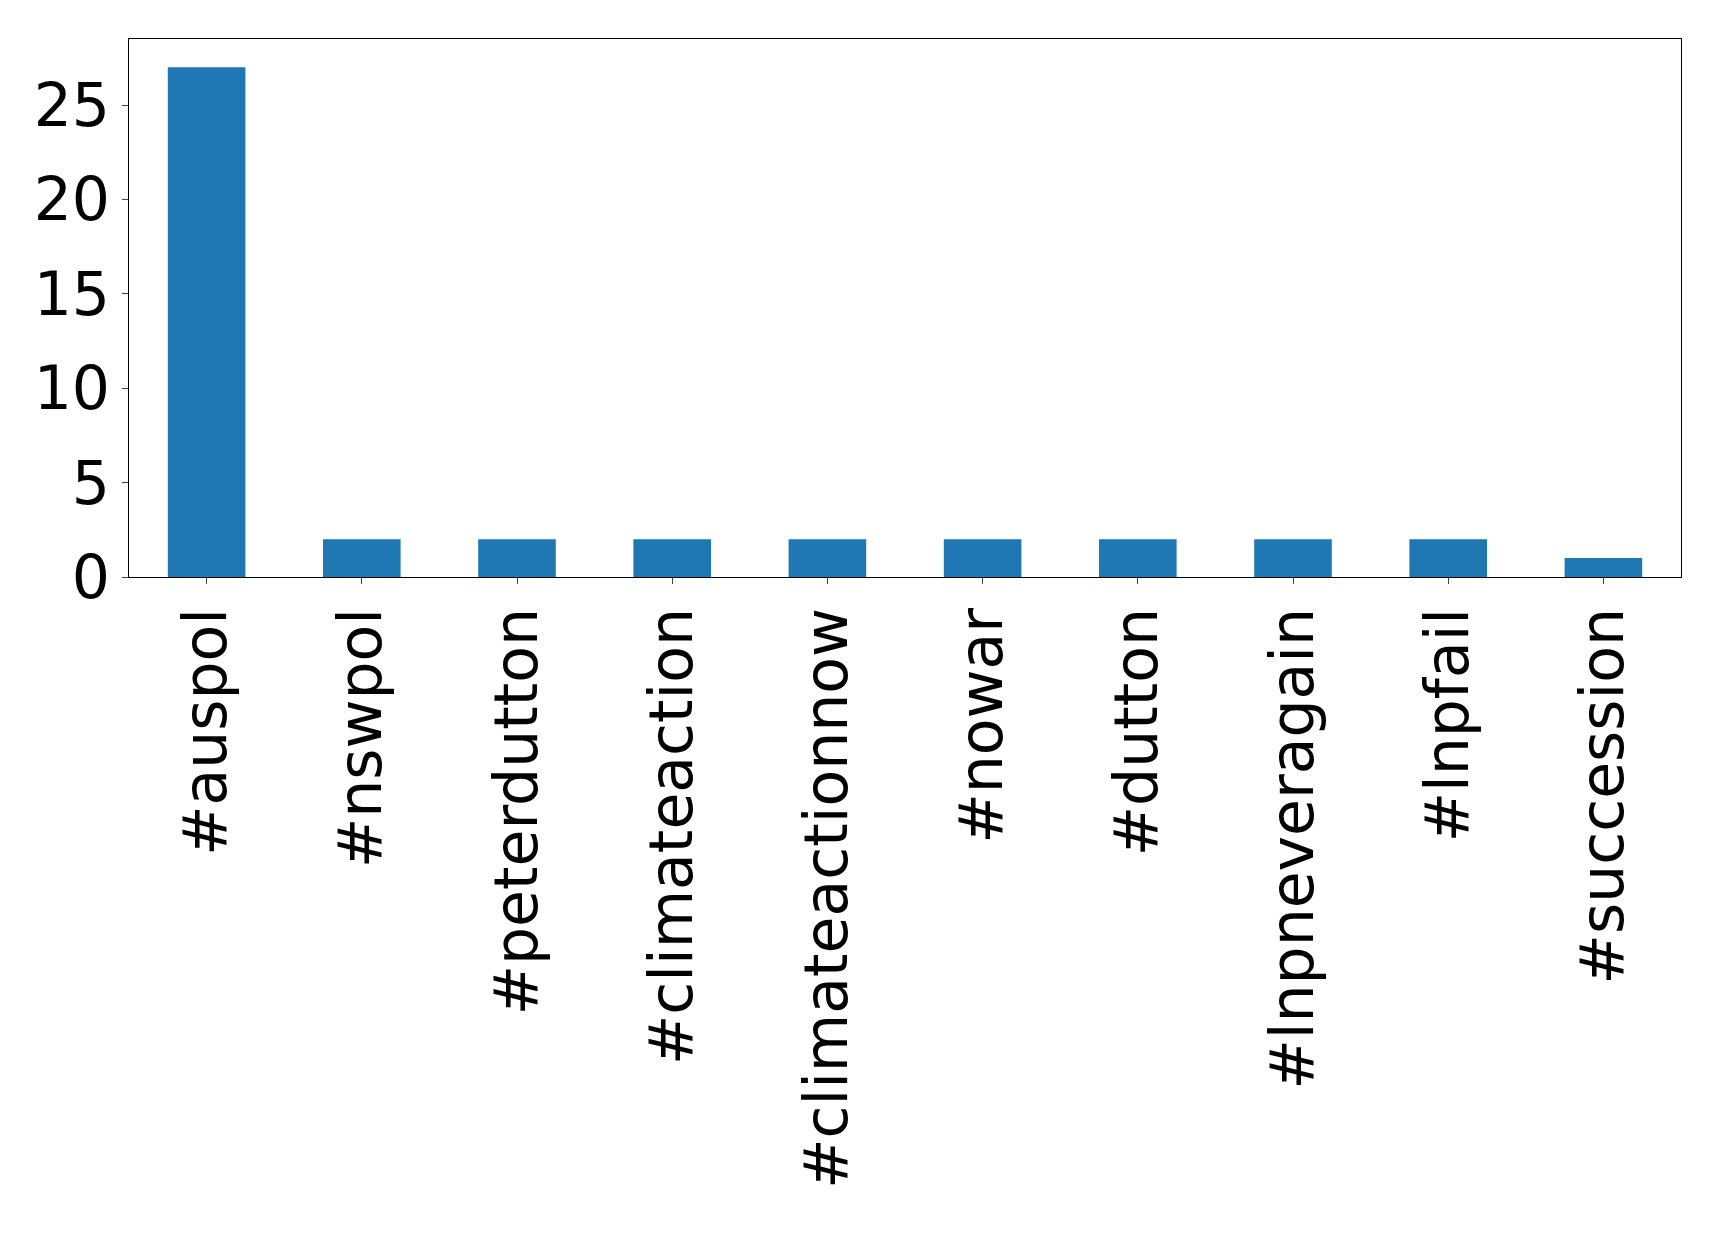 This screenshot has width=1719, height=1233. I want to click on y-tick-label: 0, so click(90, 577).